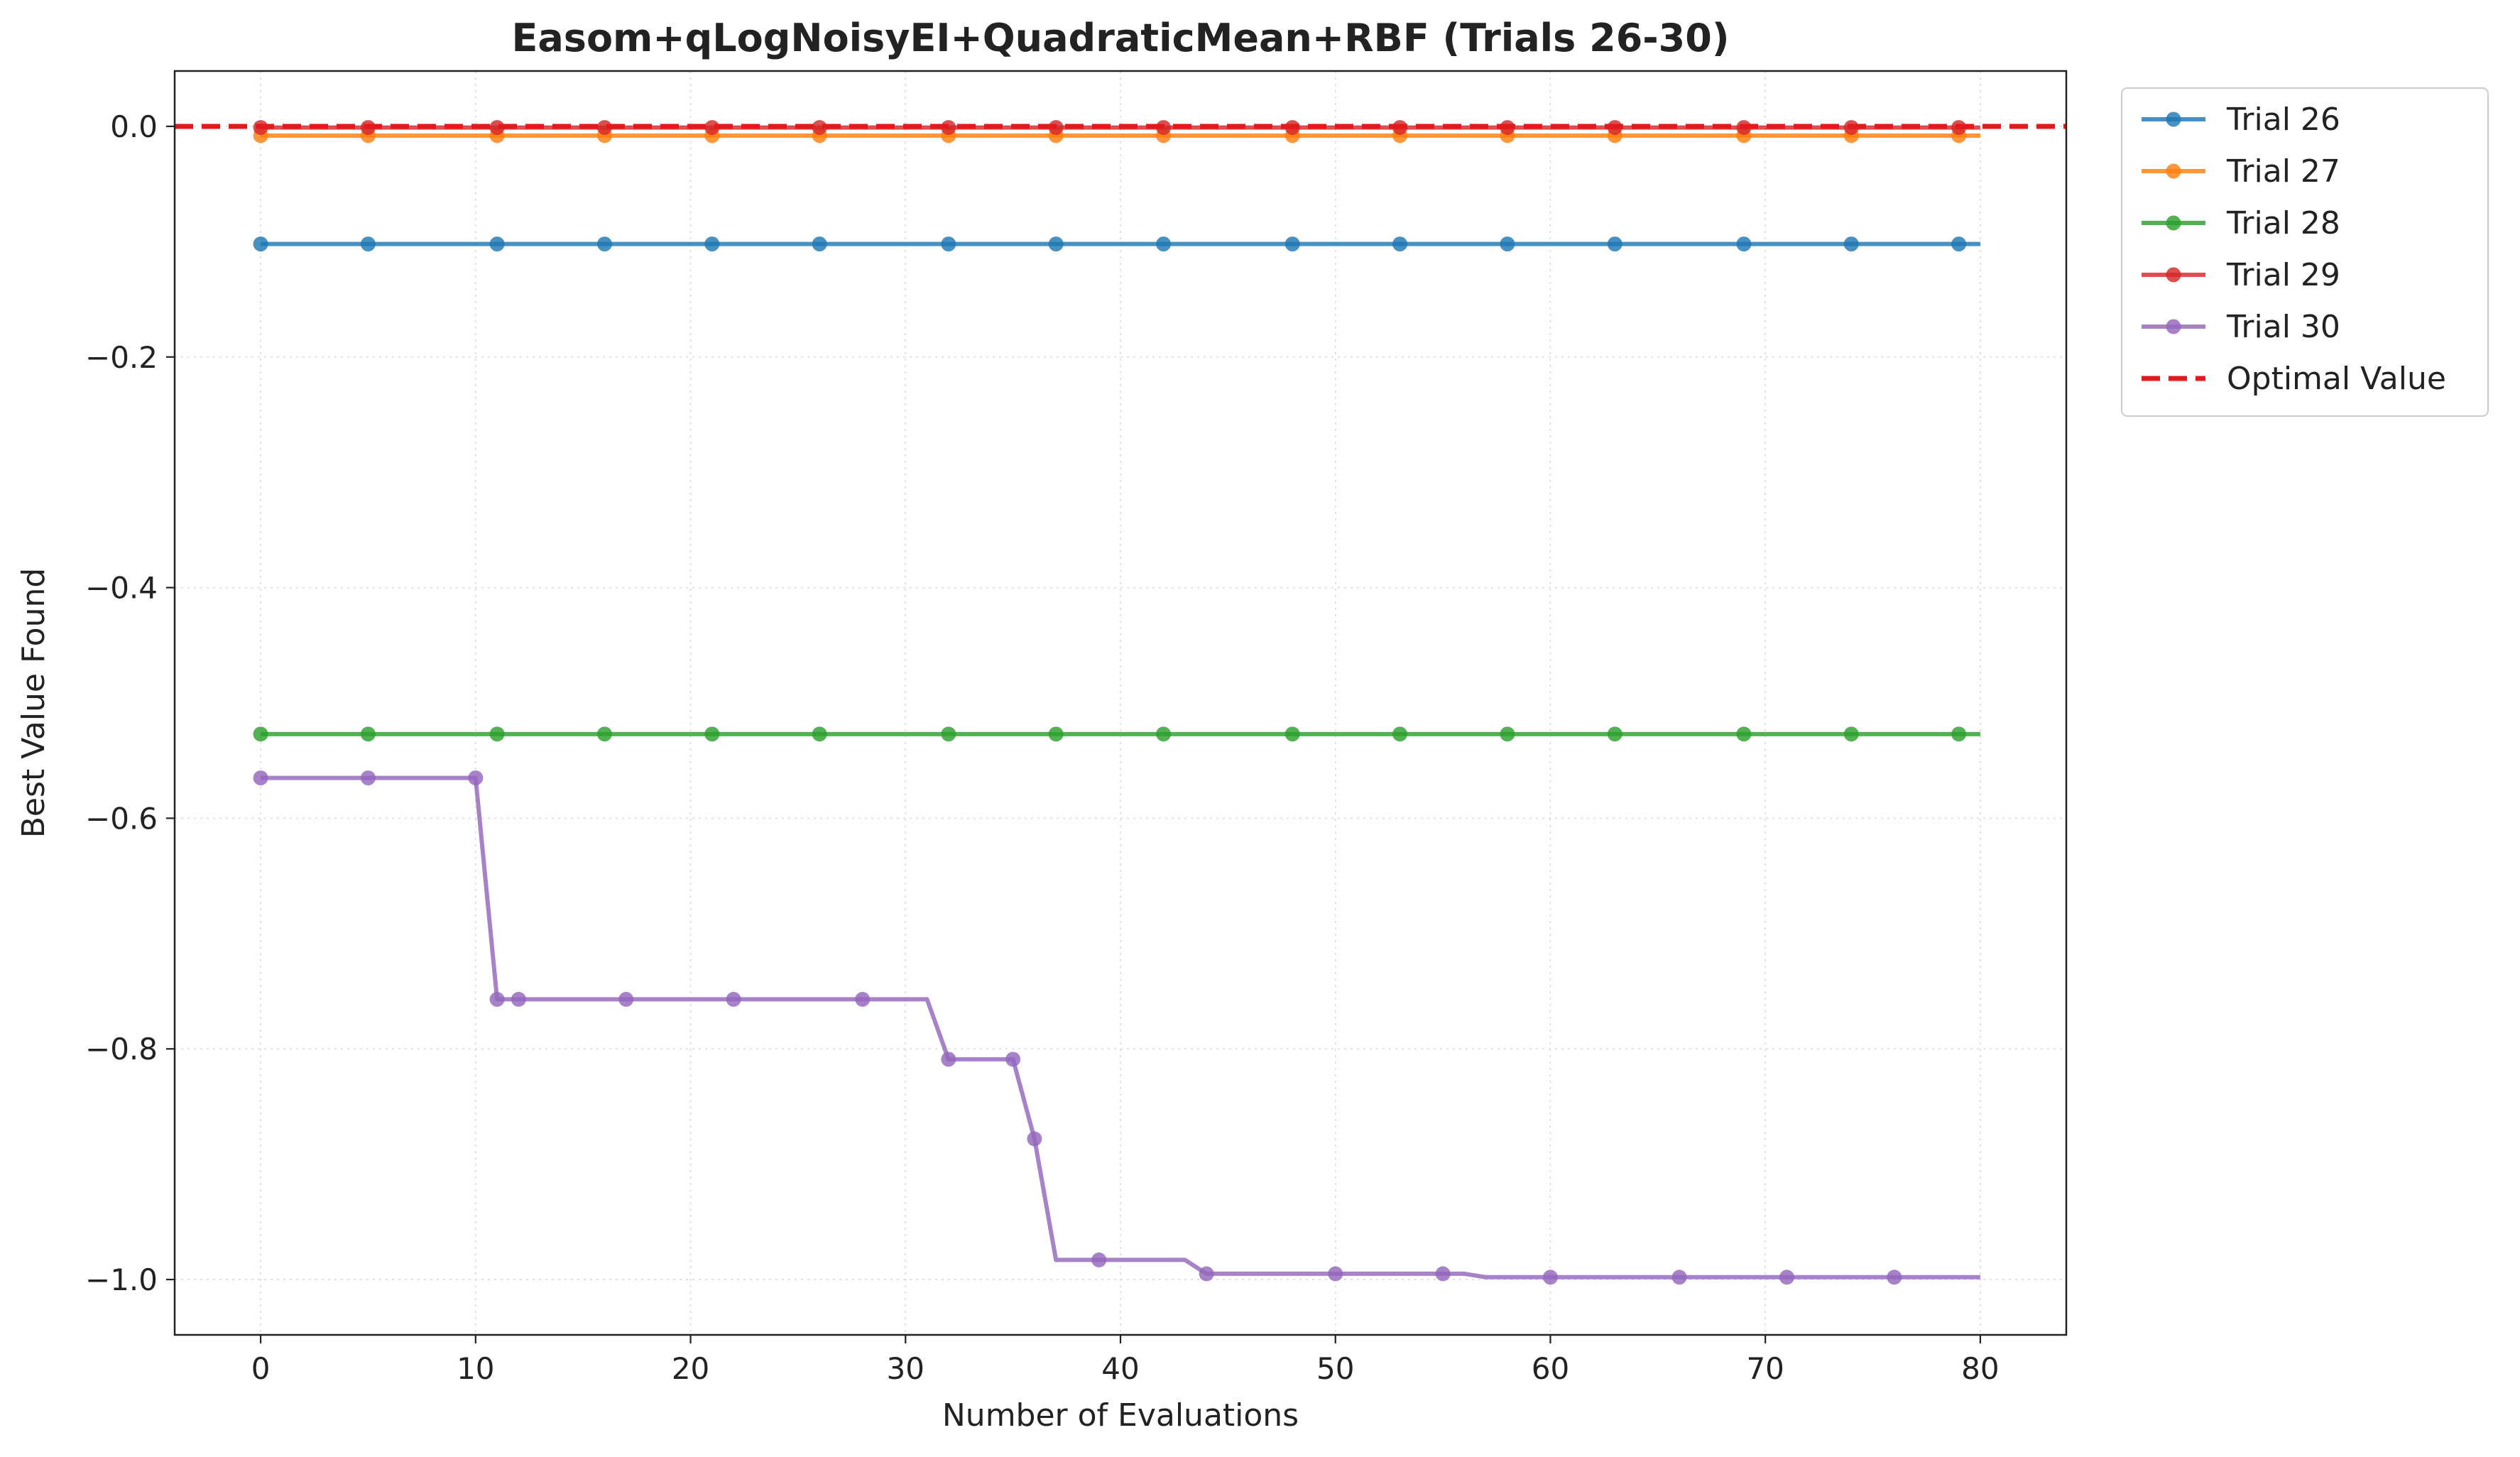 The height and width of the screenshot is (1457, 2520). Describe the element at coordinates (2336, 379) in the screenshot. I see `legend-label: Optimal Value` at that location.